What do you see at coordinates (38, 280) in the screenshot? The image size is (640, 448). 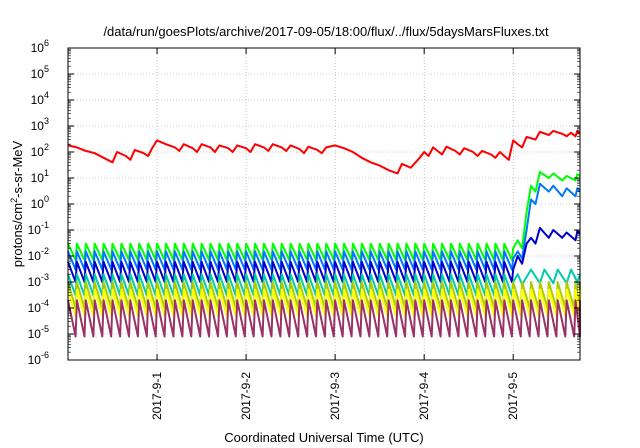 I see `y-tick-label: 10⁻³` at bounding box center [38, 280].